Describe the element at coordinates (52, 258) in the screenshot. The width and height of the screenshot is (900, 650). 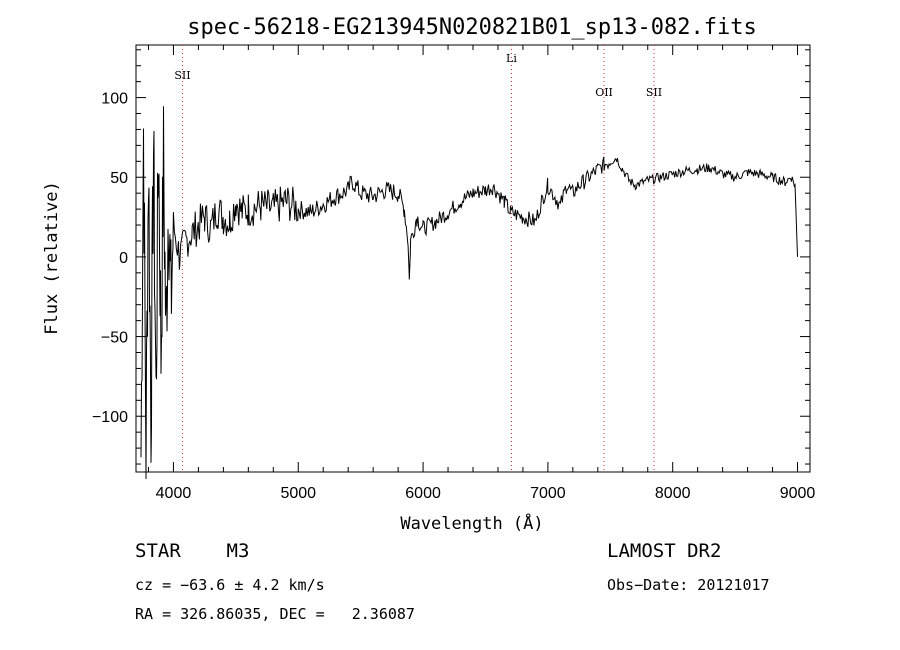
I see `y-axis-label: Flux (relative)` at that location.